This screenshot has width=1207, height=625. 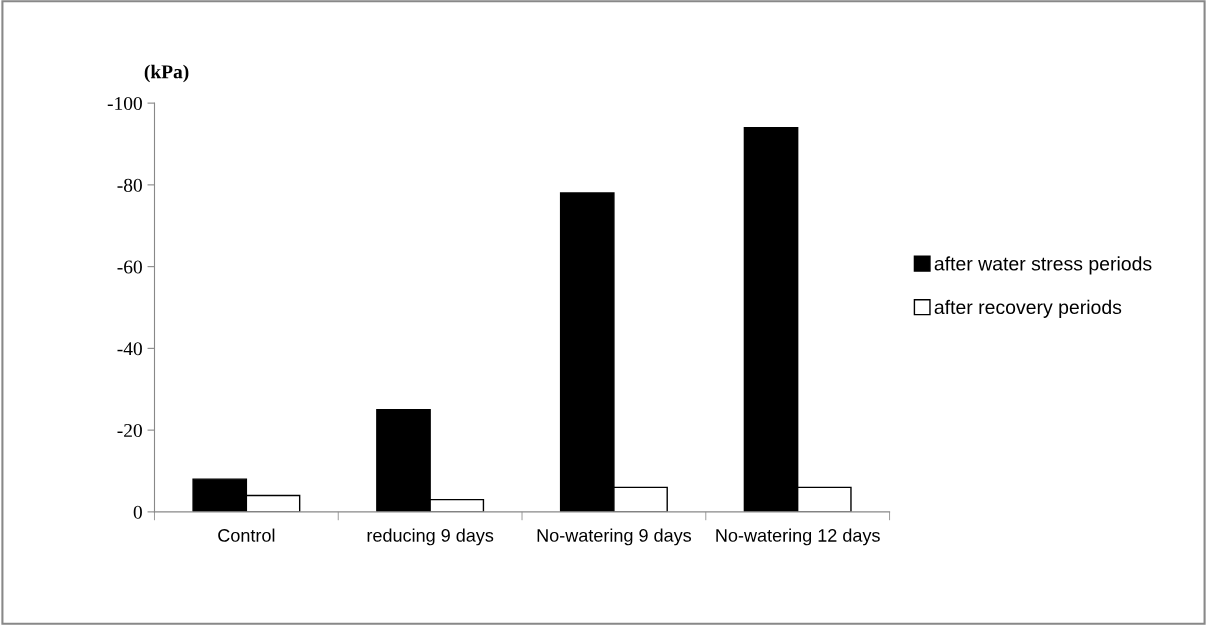 I want to click on x-tick-label: reducing 9 days, so click(x=430, y=537).